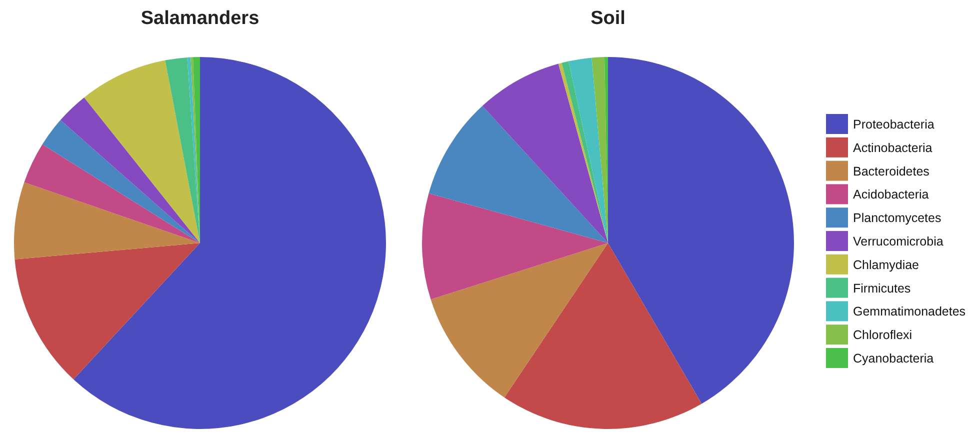 The image size is (977, 435). What do you see at coordinates (893, 359) in the screenshot?
I see `legend-label: Cyanobacteria` at bounding box center [893, 359].